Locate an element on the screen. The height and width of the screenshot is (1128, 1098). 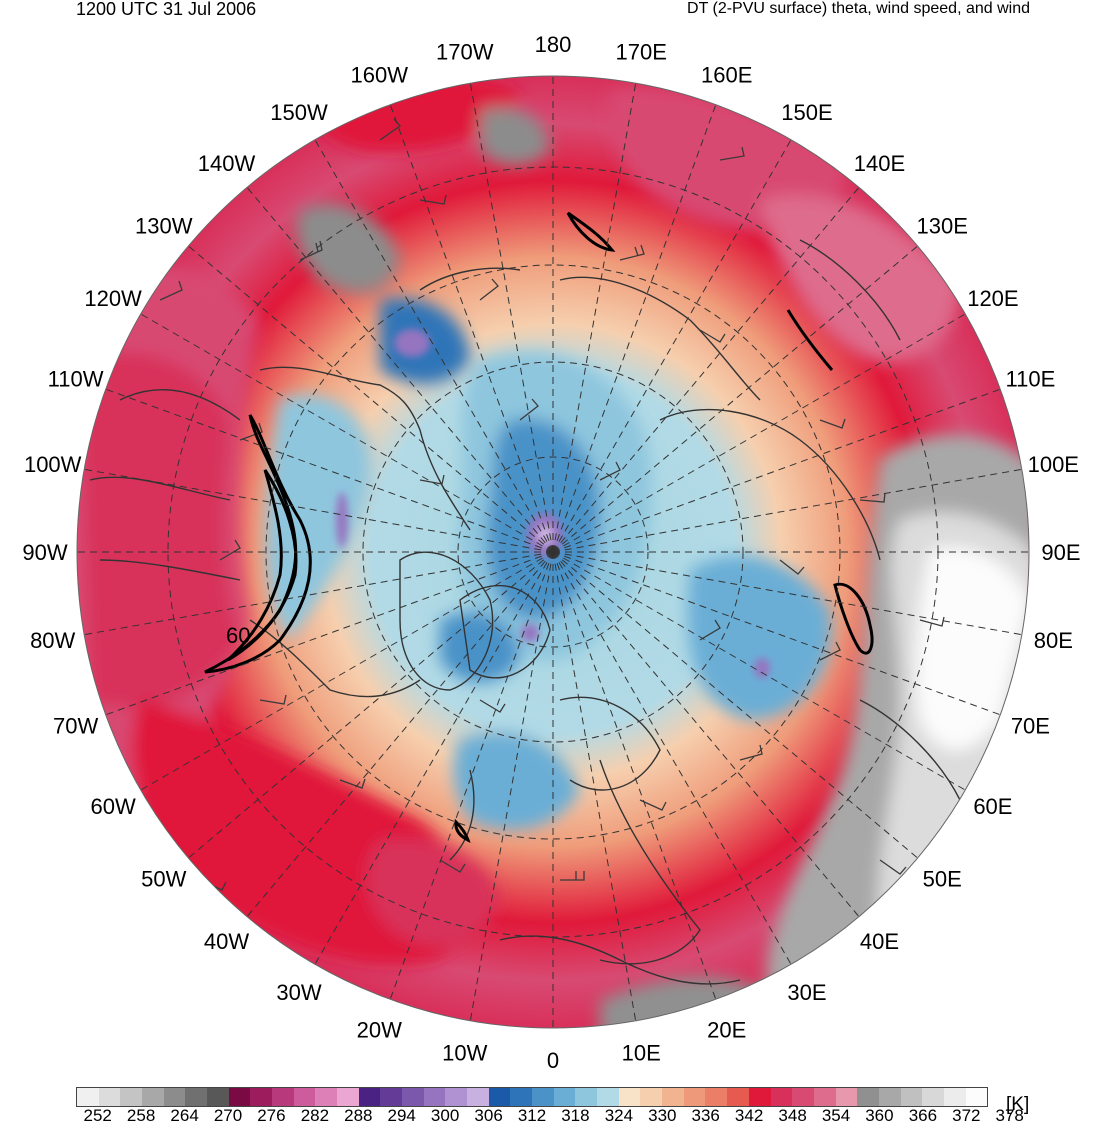
colorbar-tick-label: 372 is located at coordinates (966, 1115).